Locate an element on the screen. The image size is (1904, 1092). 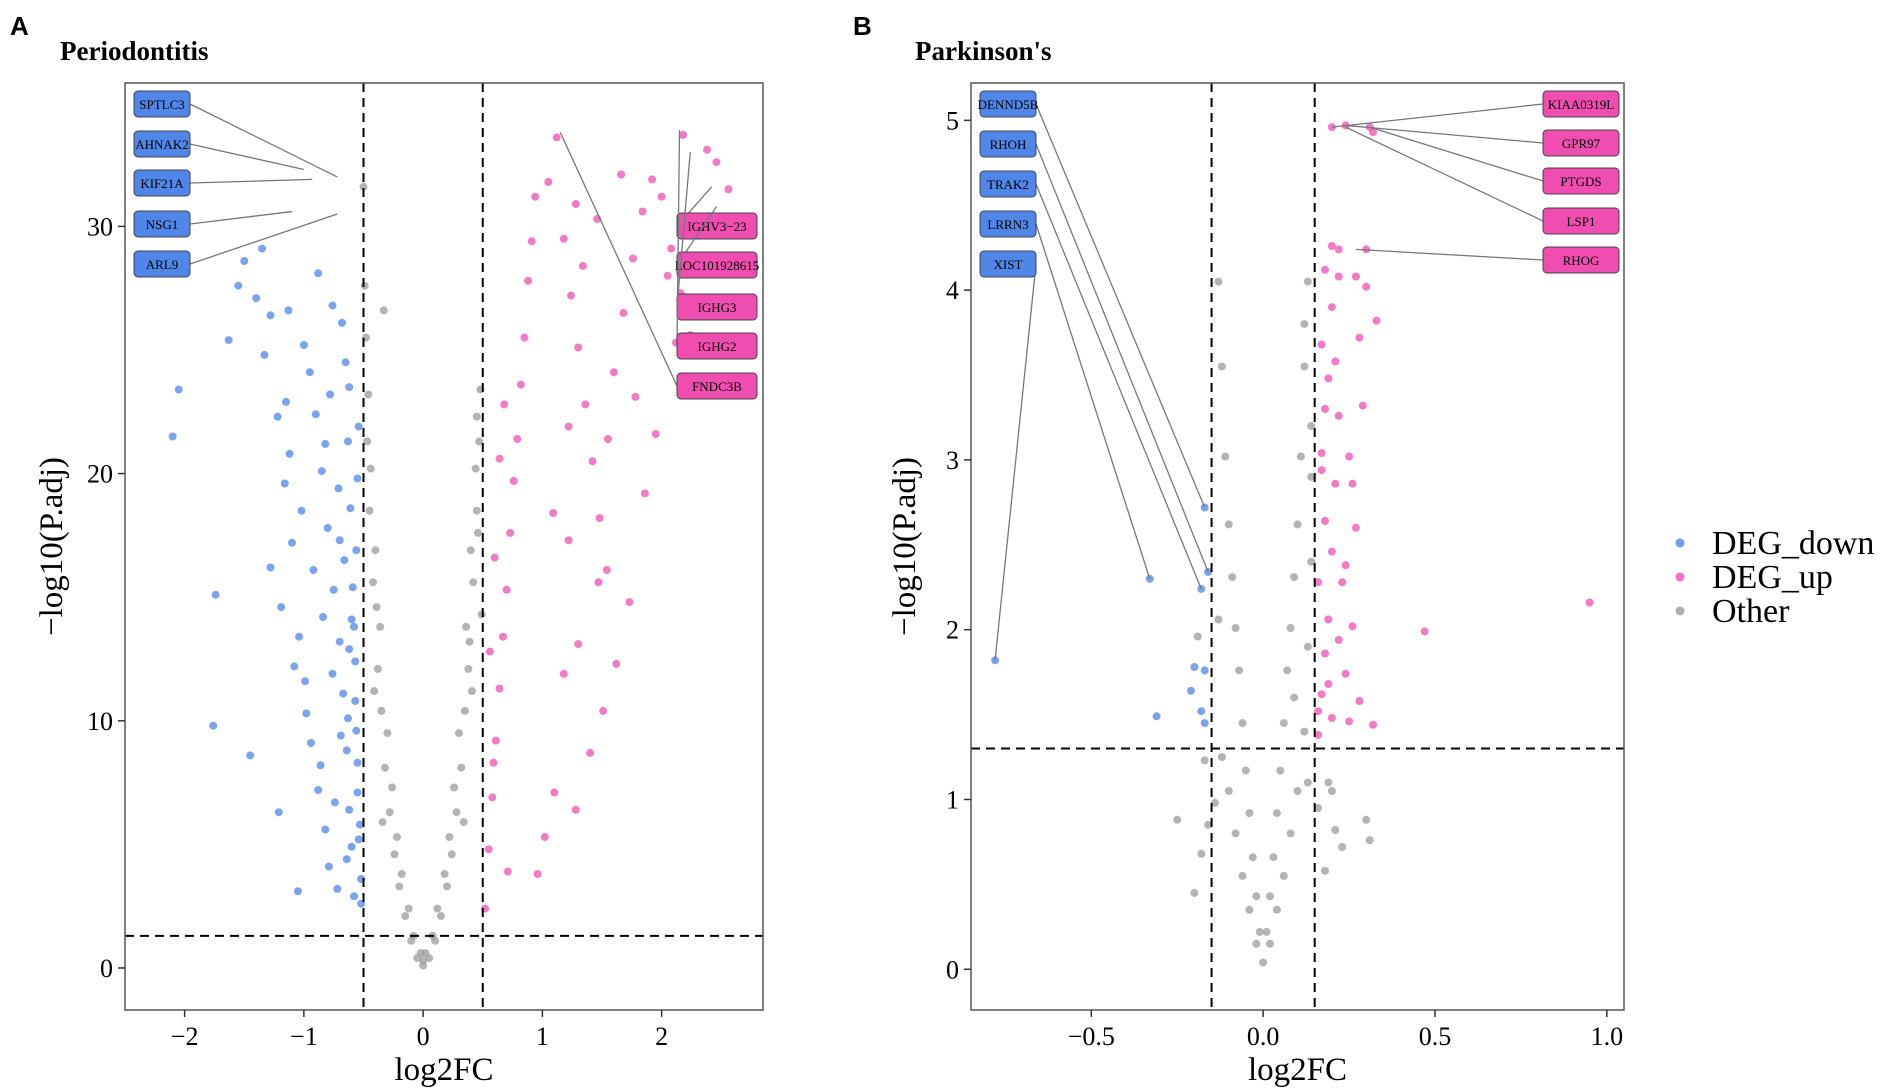
gene-label-text: PTGDS is located at coordinates (1580, 181).